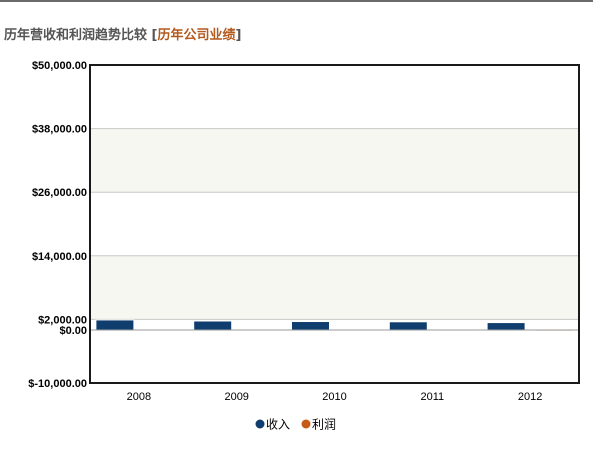  I want to click on x-tick-label: 2010, so click(334, 397).